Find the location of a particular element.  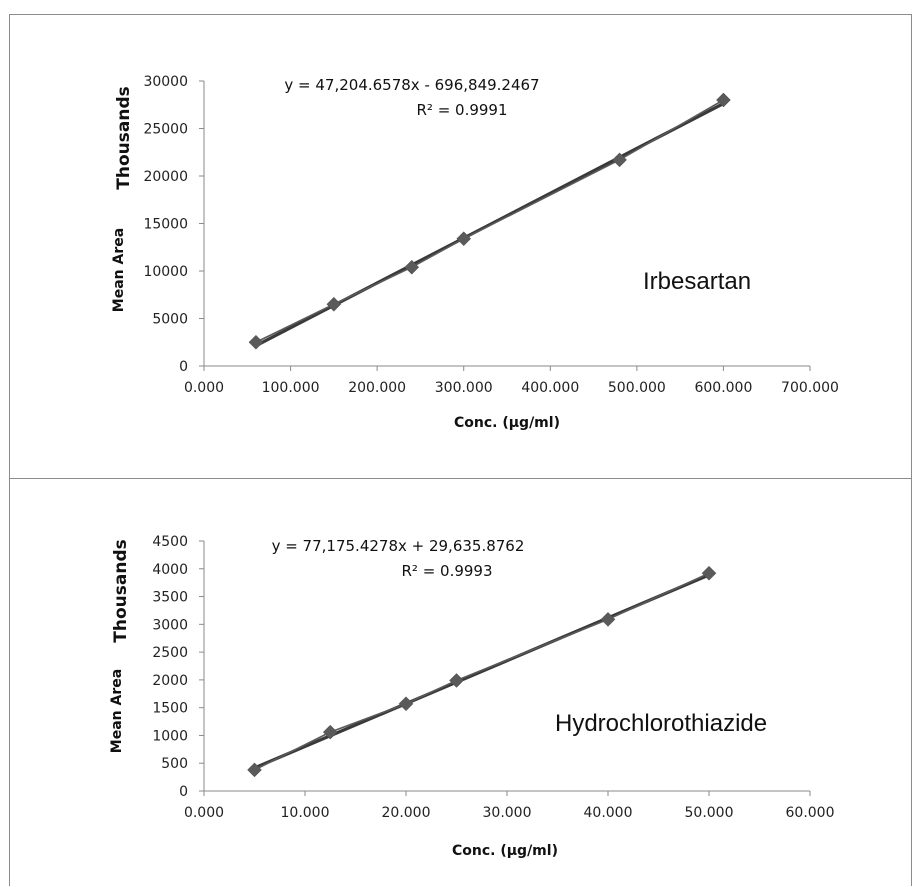

y-tick-label: 20000 is located at coordinates (165, 177).